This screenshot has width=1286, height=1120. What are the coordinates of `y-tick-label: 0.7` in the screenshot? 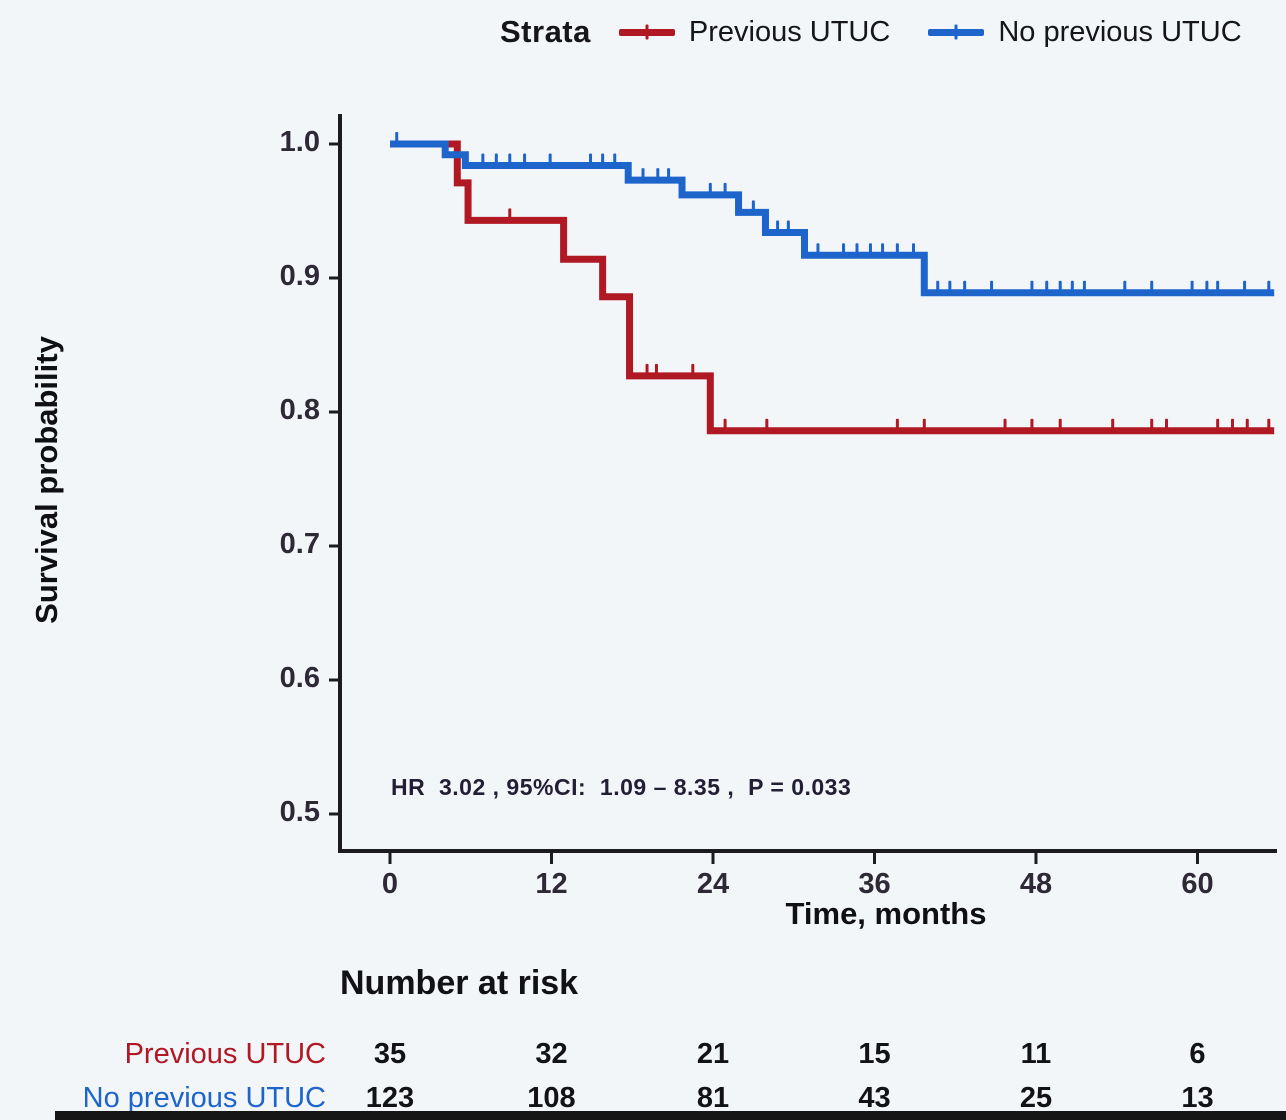 It's located at (299, 544).